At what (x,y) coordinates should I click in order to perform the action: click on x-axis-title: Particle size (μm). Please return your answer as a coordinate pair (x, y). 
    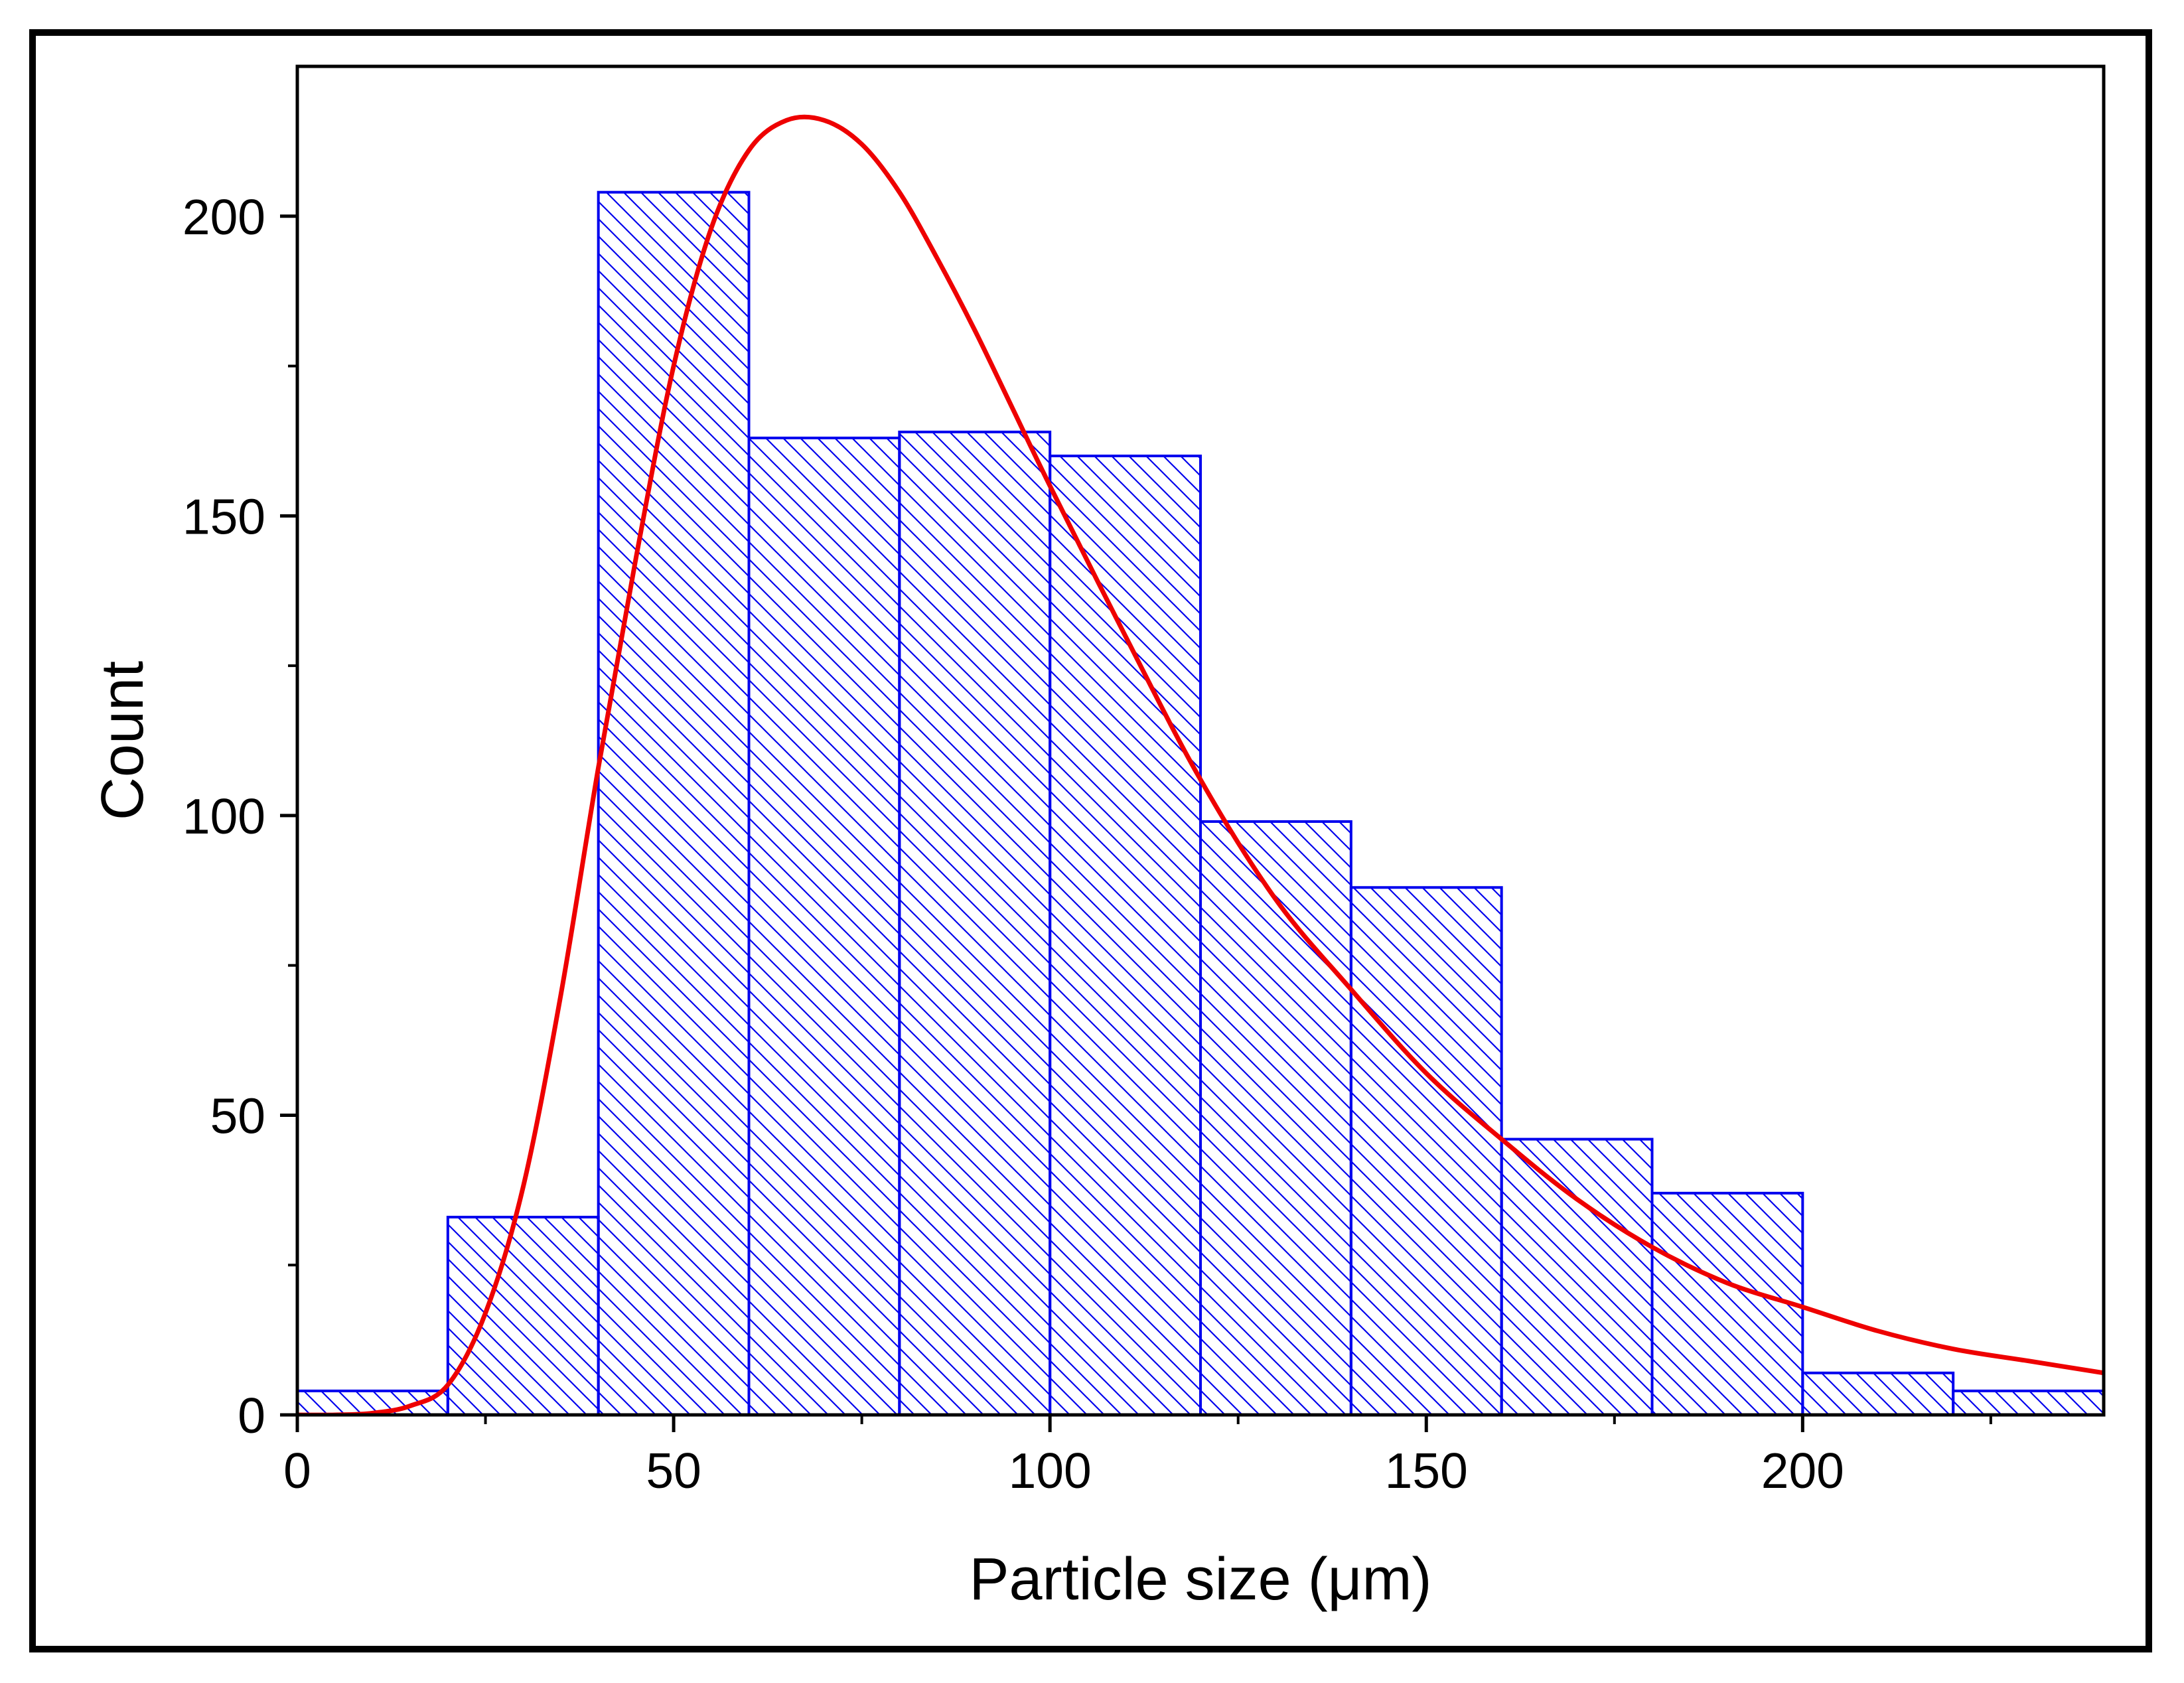
    Looking at the image, I should click on (1201, 1579).